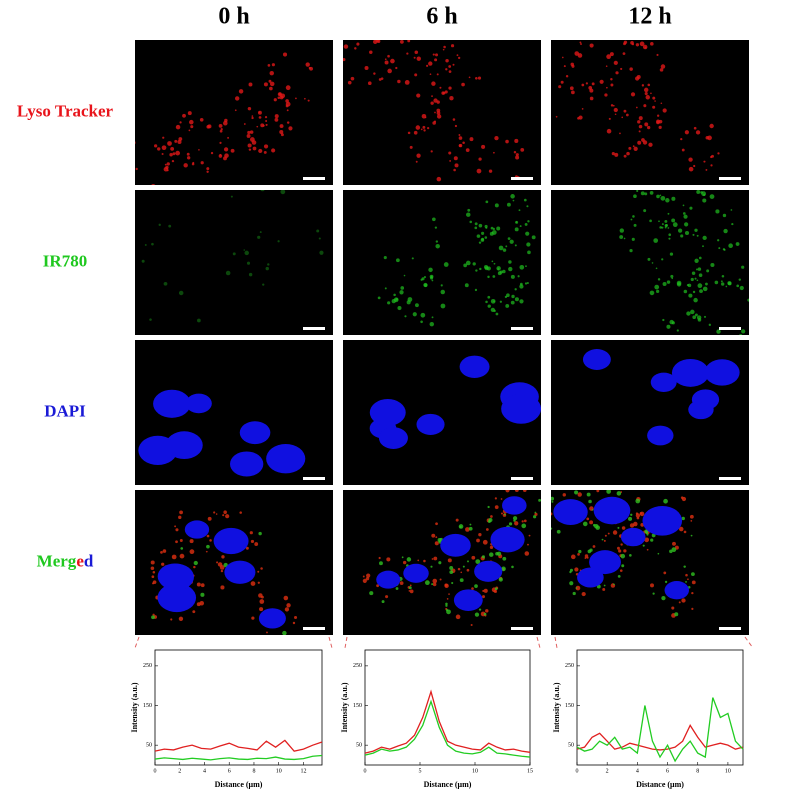  Describe the element at coordinates (229, 771) in the screenshot. I see `x-tick-label: 6` at that location.